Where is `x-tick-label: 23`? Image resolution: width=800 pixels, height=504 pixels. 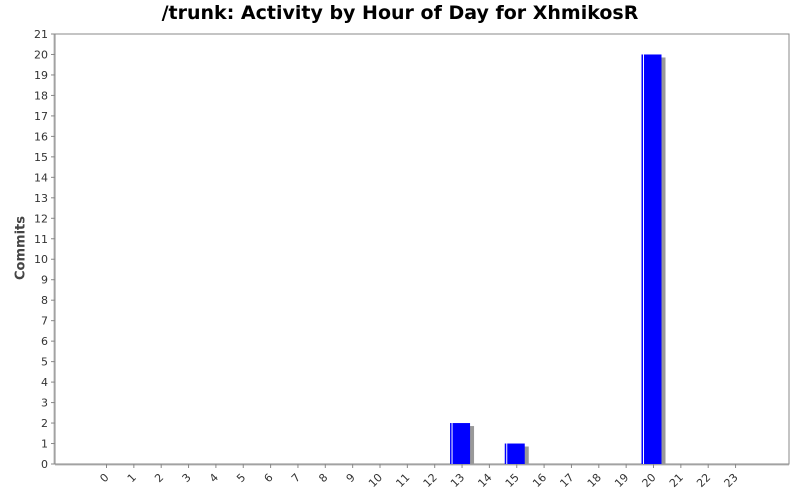 x-tick-label: 23 is located at coordinates (731, 480).